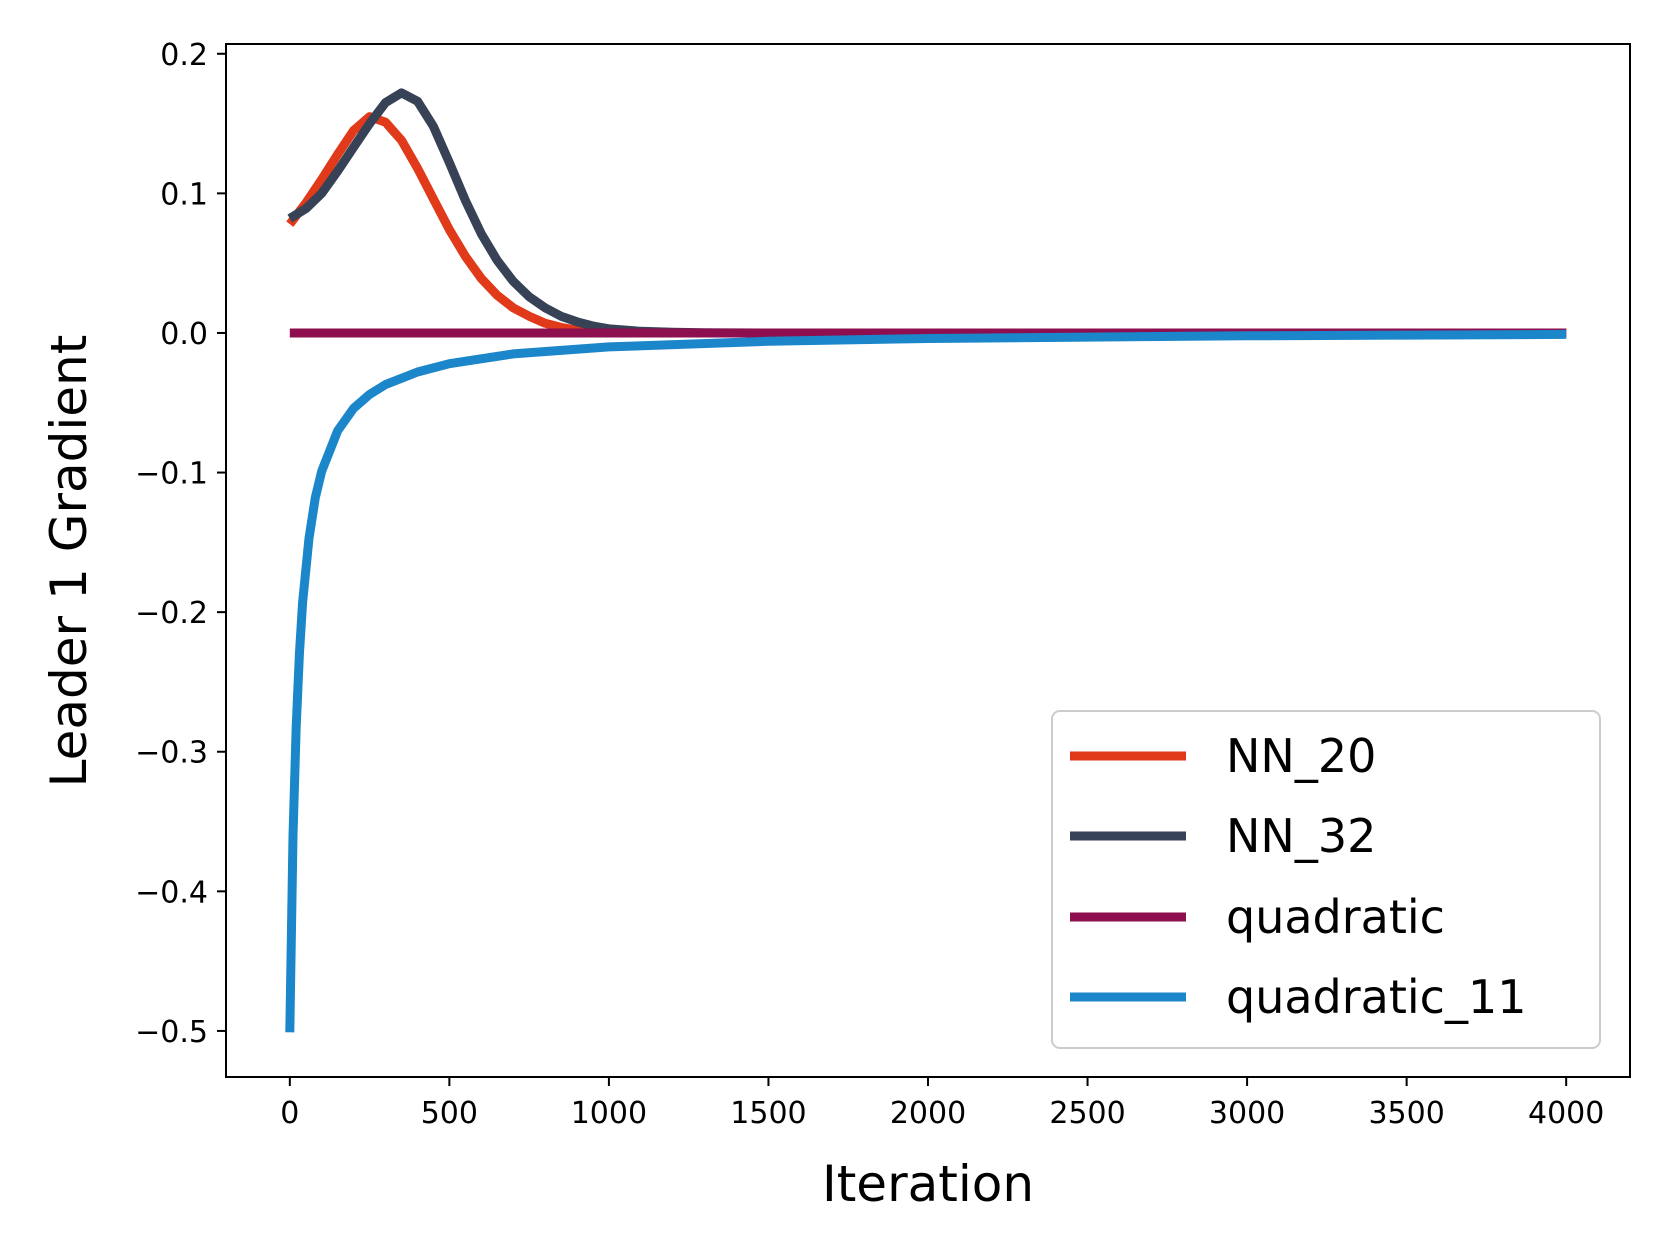 The width and height of the screenshot is (1660, 1245). Describe the element at coordinates (1566, 1113) in the screenshot. I see `x-tick-label: 4000` at that location.